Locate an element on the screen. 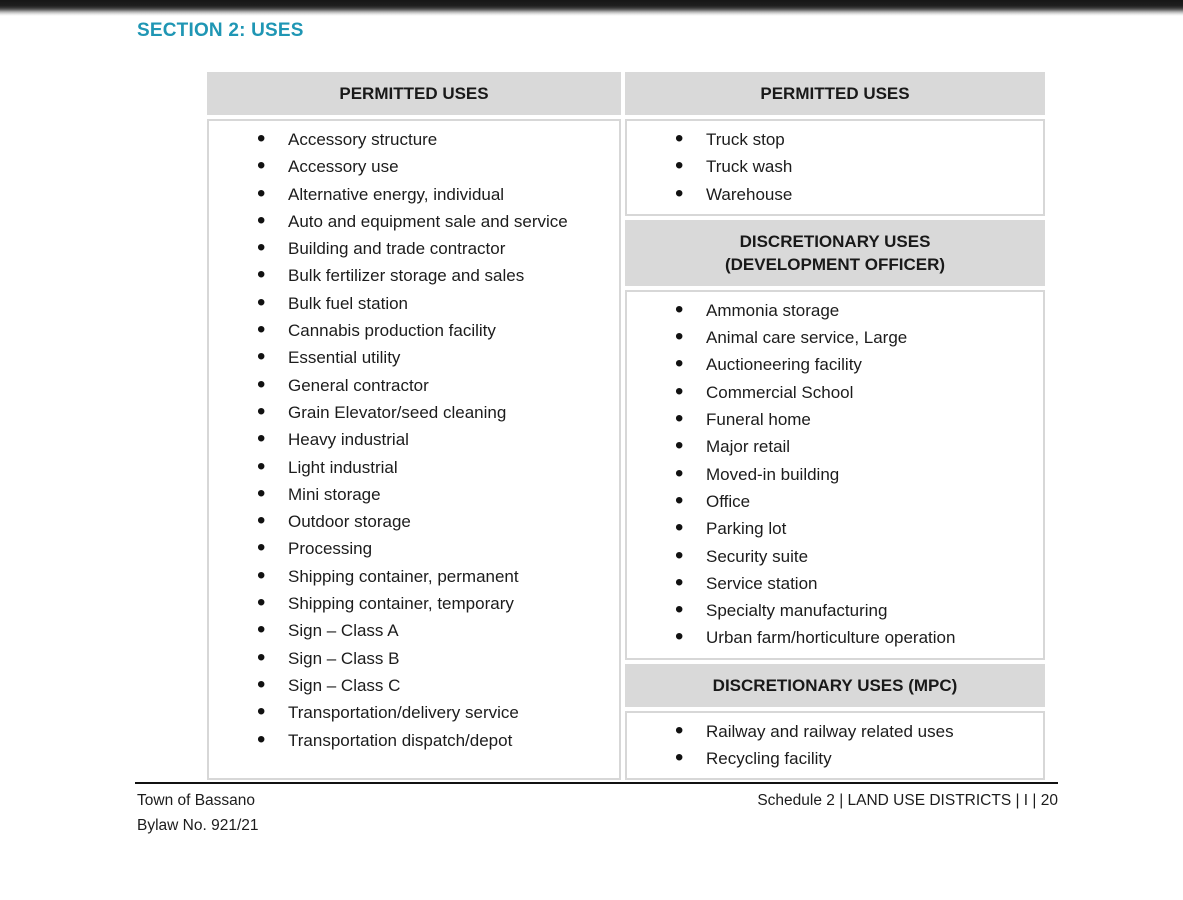 The width and height of the screenshot is (1183, 900). use-list-item: General contractor is located at coordinates (414, 385).